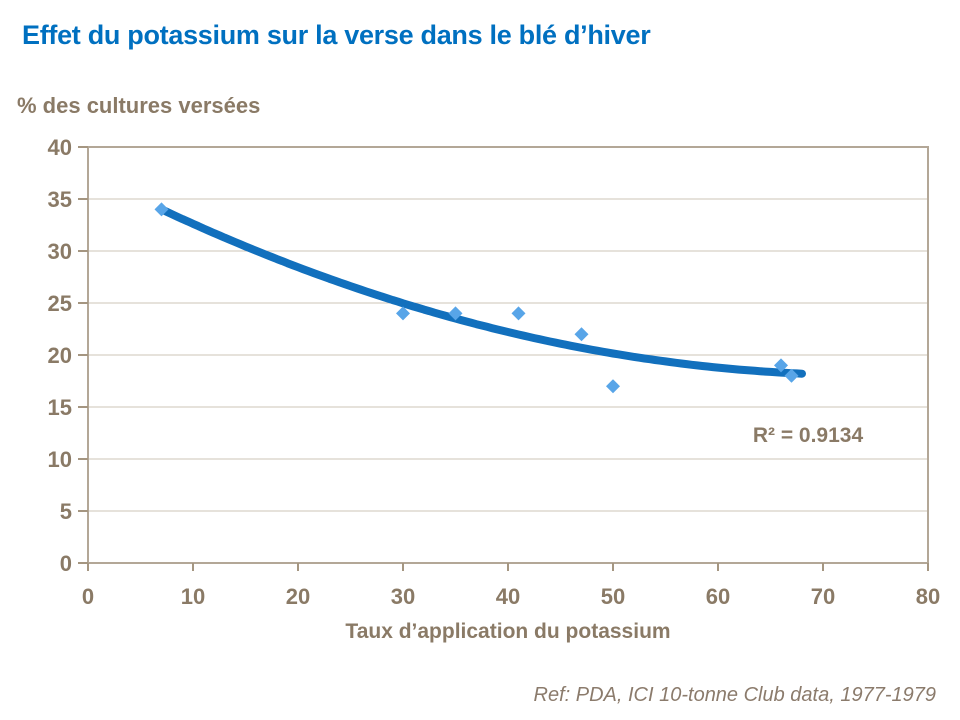  I want to click on x-tick-label: 10, so click(193, 596).